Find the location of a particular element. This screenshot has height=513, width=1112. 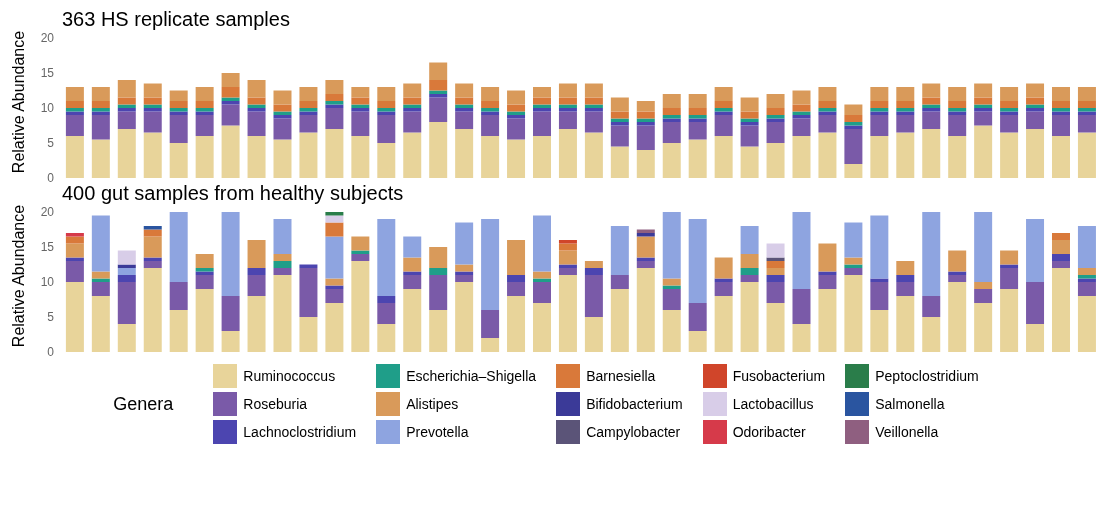

legend-label: Alistipes is located at coordinates (432, 404).